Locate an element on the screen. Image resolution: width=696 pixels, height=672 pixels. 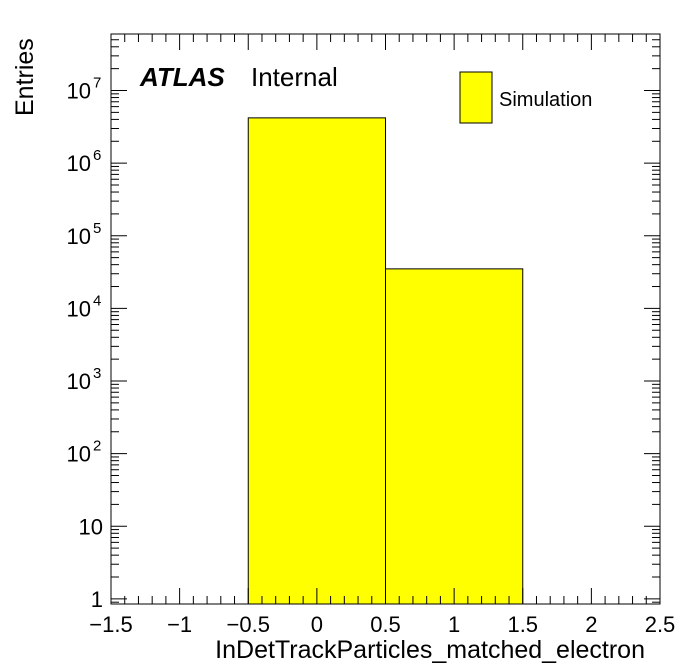
y-tick-label: 1 is located at coordinates (97, 599).